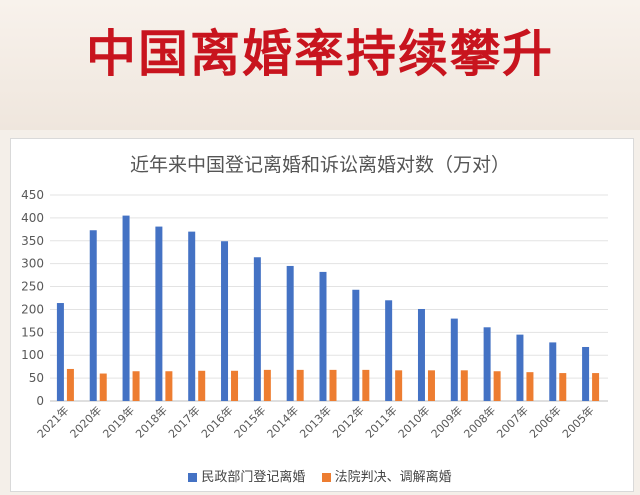  Describe the element at coordinates (32, 264) in the screenshot. I see `y-tick-label: 300` at that location.